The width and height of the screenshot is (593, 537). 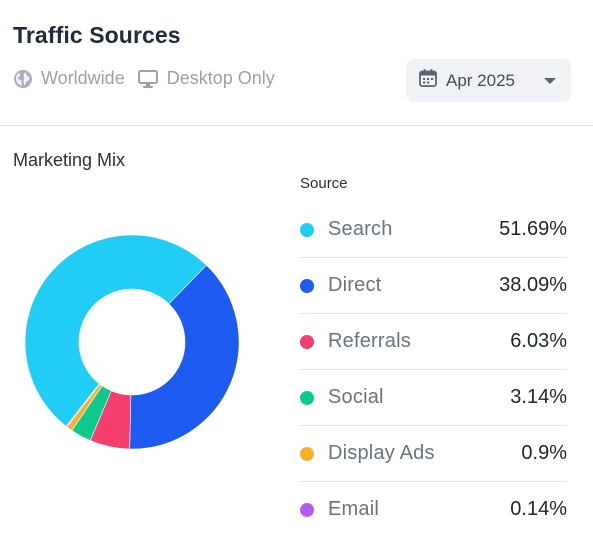 I want to click on filter-worldwide-label: Worldwide, so click(x=83, y=78).